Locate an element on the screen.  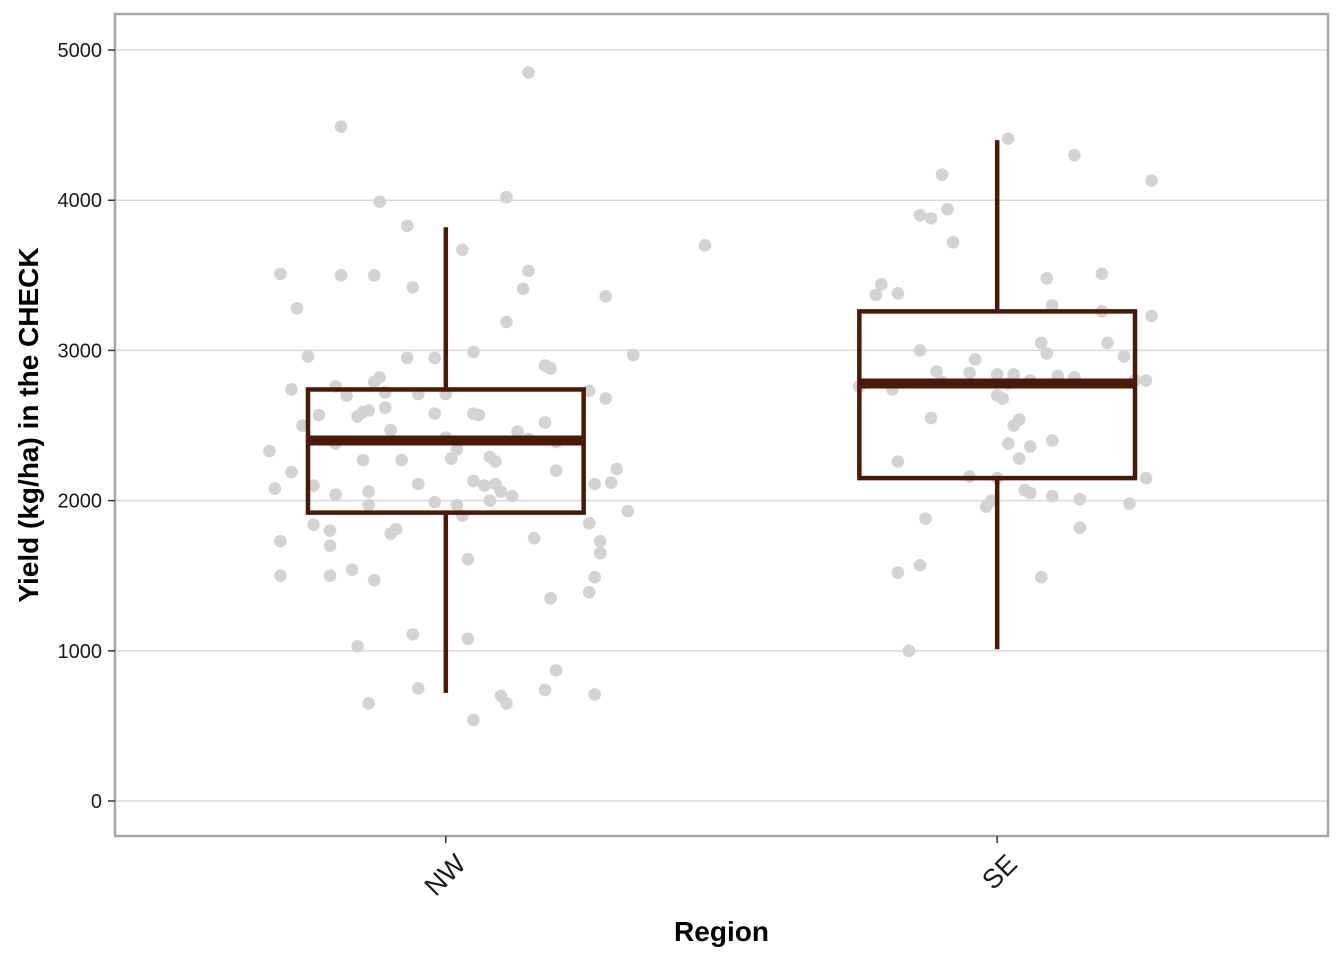
x-axis-ticks: NW SE is located at coordinates (721, 869).